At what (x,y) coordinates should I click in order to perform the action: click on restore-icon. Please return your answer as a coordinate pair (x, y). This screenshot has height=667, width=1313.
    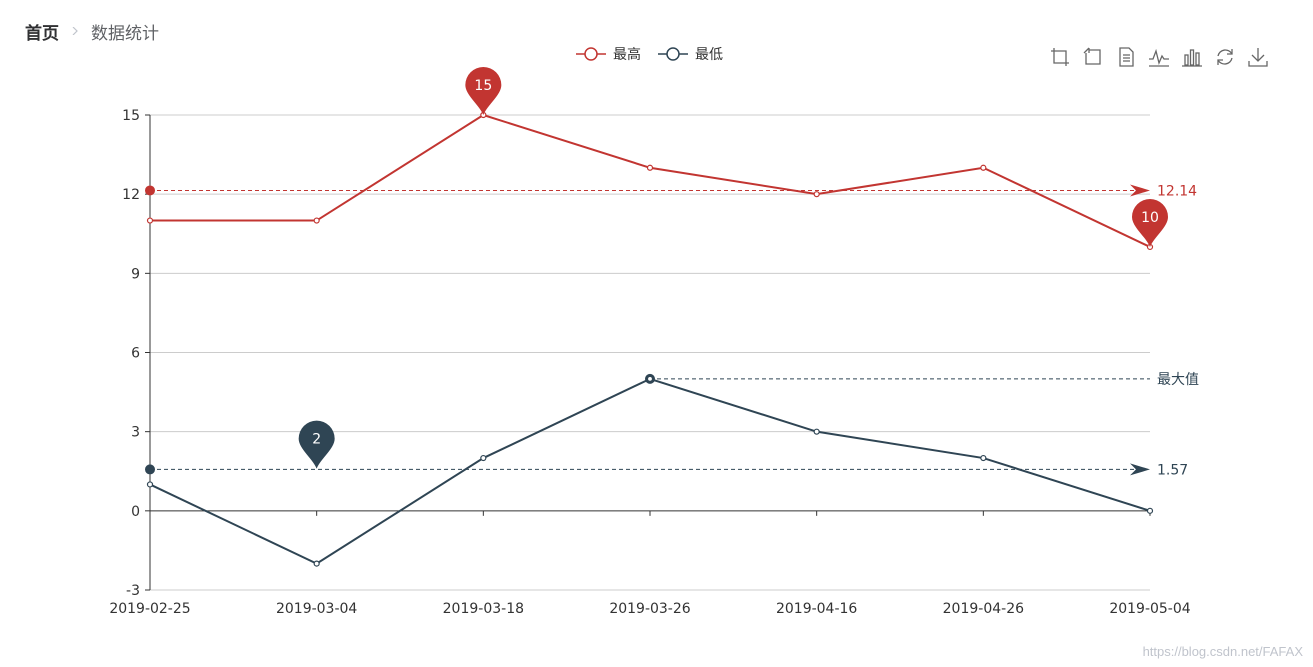
    Looking at the image, I should click on (1225, 57).